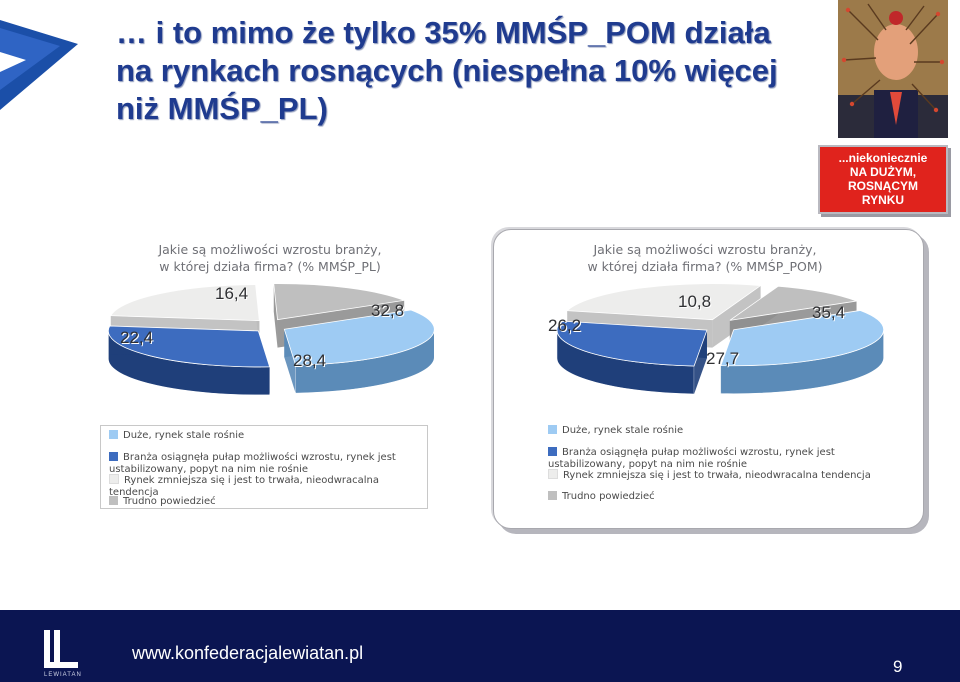  I want to click on logo-chevron-icon, so click(39, 65).